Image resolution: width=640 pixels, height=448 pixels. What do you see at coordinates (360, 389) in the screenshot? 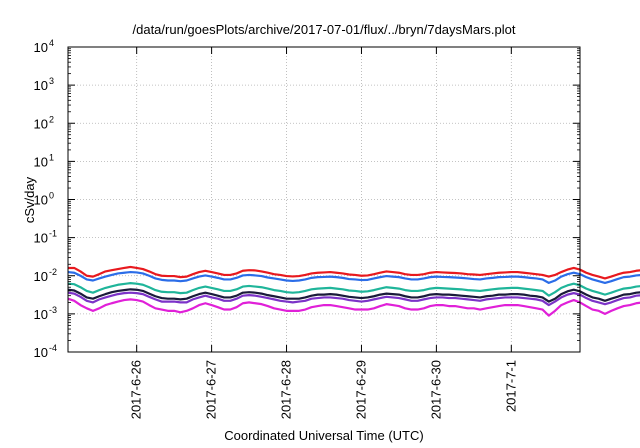
I see `x-tick-label: 2017-6-29` at bounding box center [360, 389].